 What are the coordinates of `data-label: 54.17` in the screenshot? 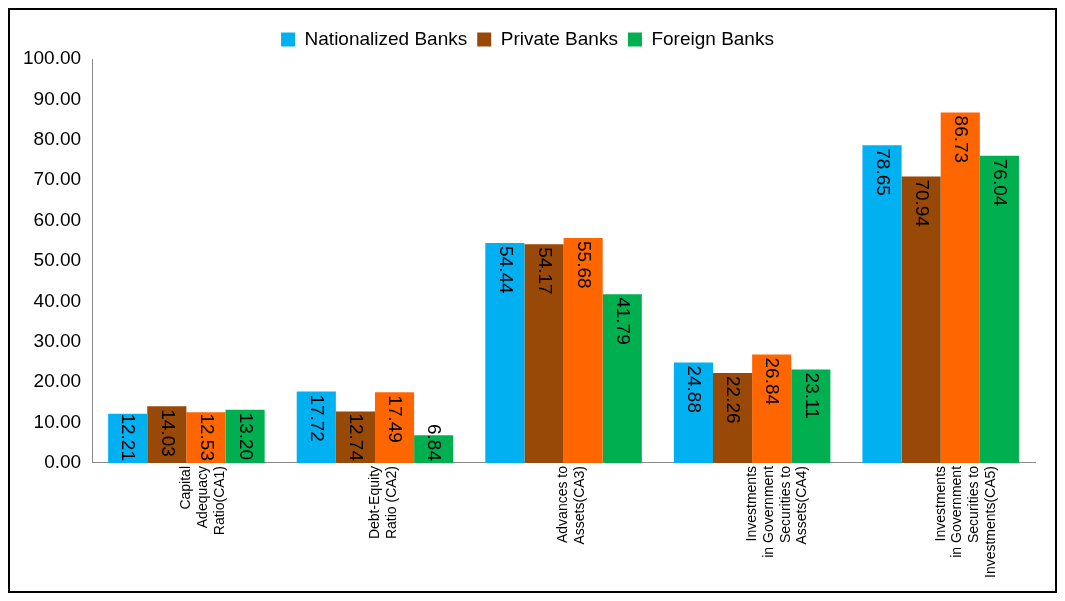 It's located at (545, 271).